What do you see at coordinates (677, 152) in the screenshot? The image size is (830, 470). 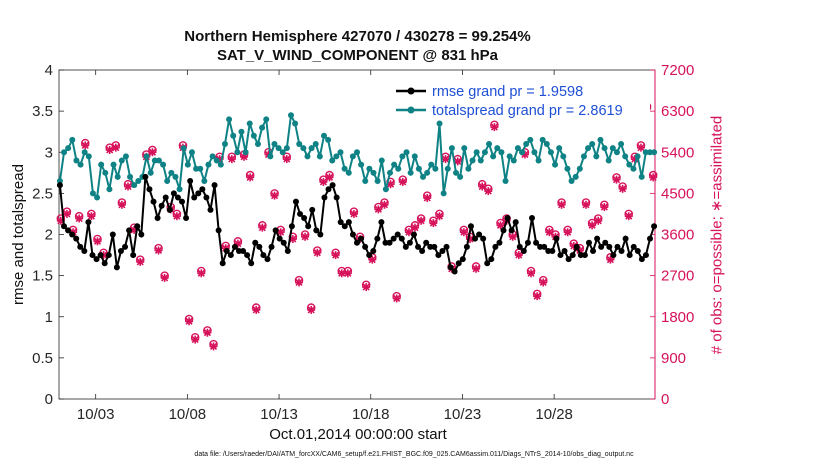 I see `y-right-tick-label: 5400` at bounding box center [677, 152].